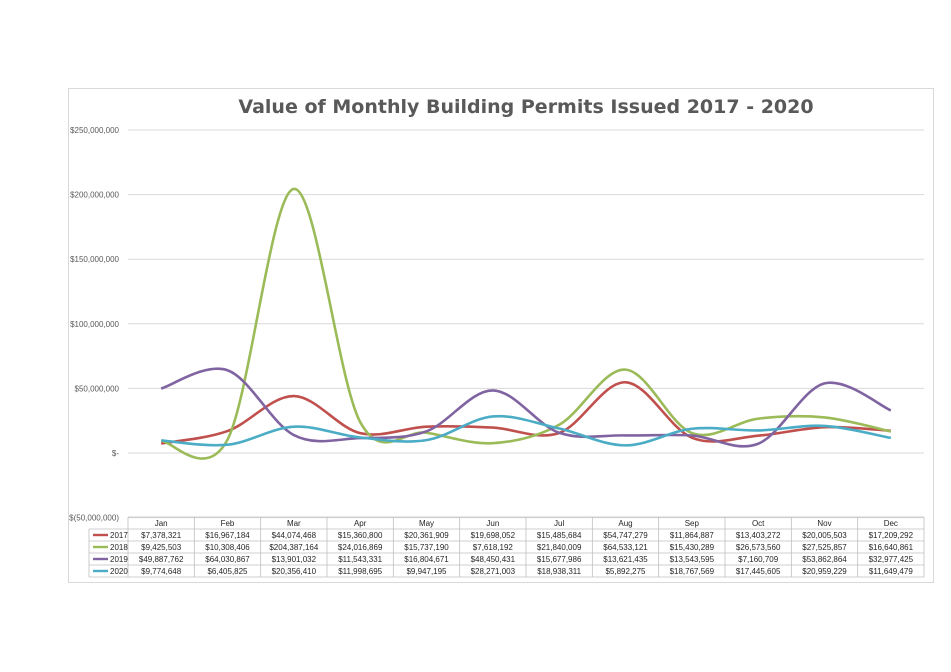 The height and width of the screenshot is (672, 951). I want to click on data-table-cell: $15,485,684, so click(559, 535).